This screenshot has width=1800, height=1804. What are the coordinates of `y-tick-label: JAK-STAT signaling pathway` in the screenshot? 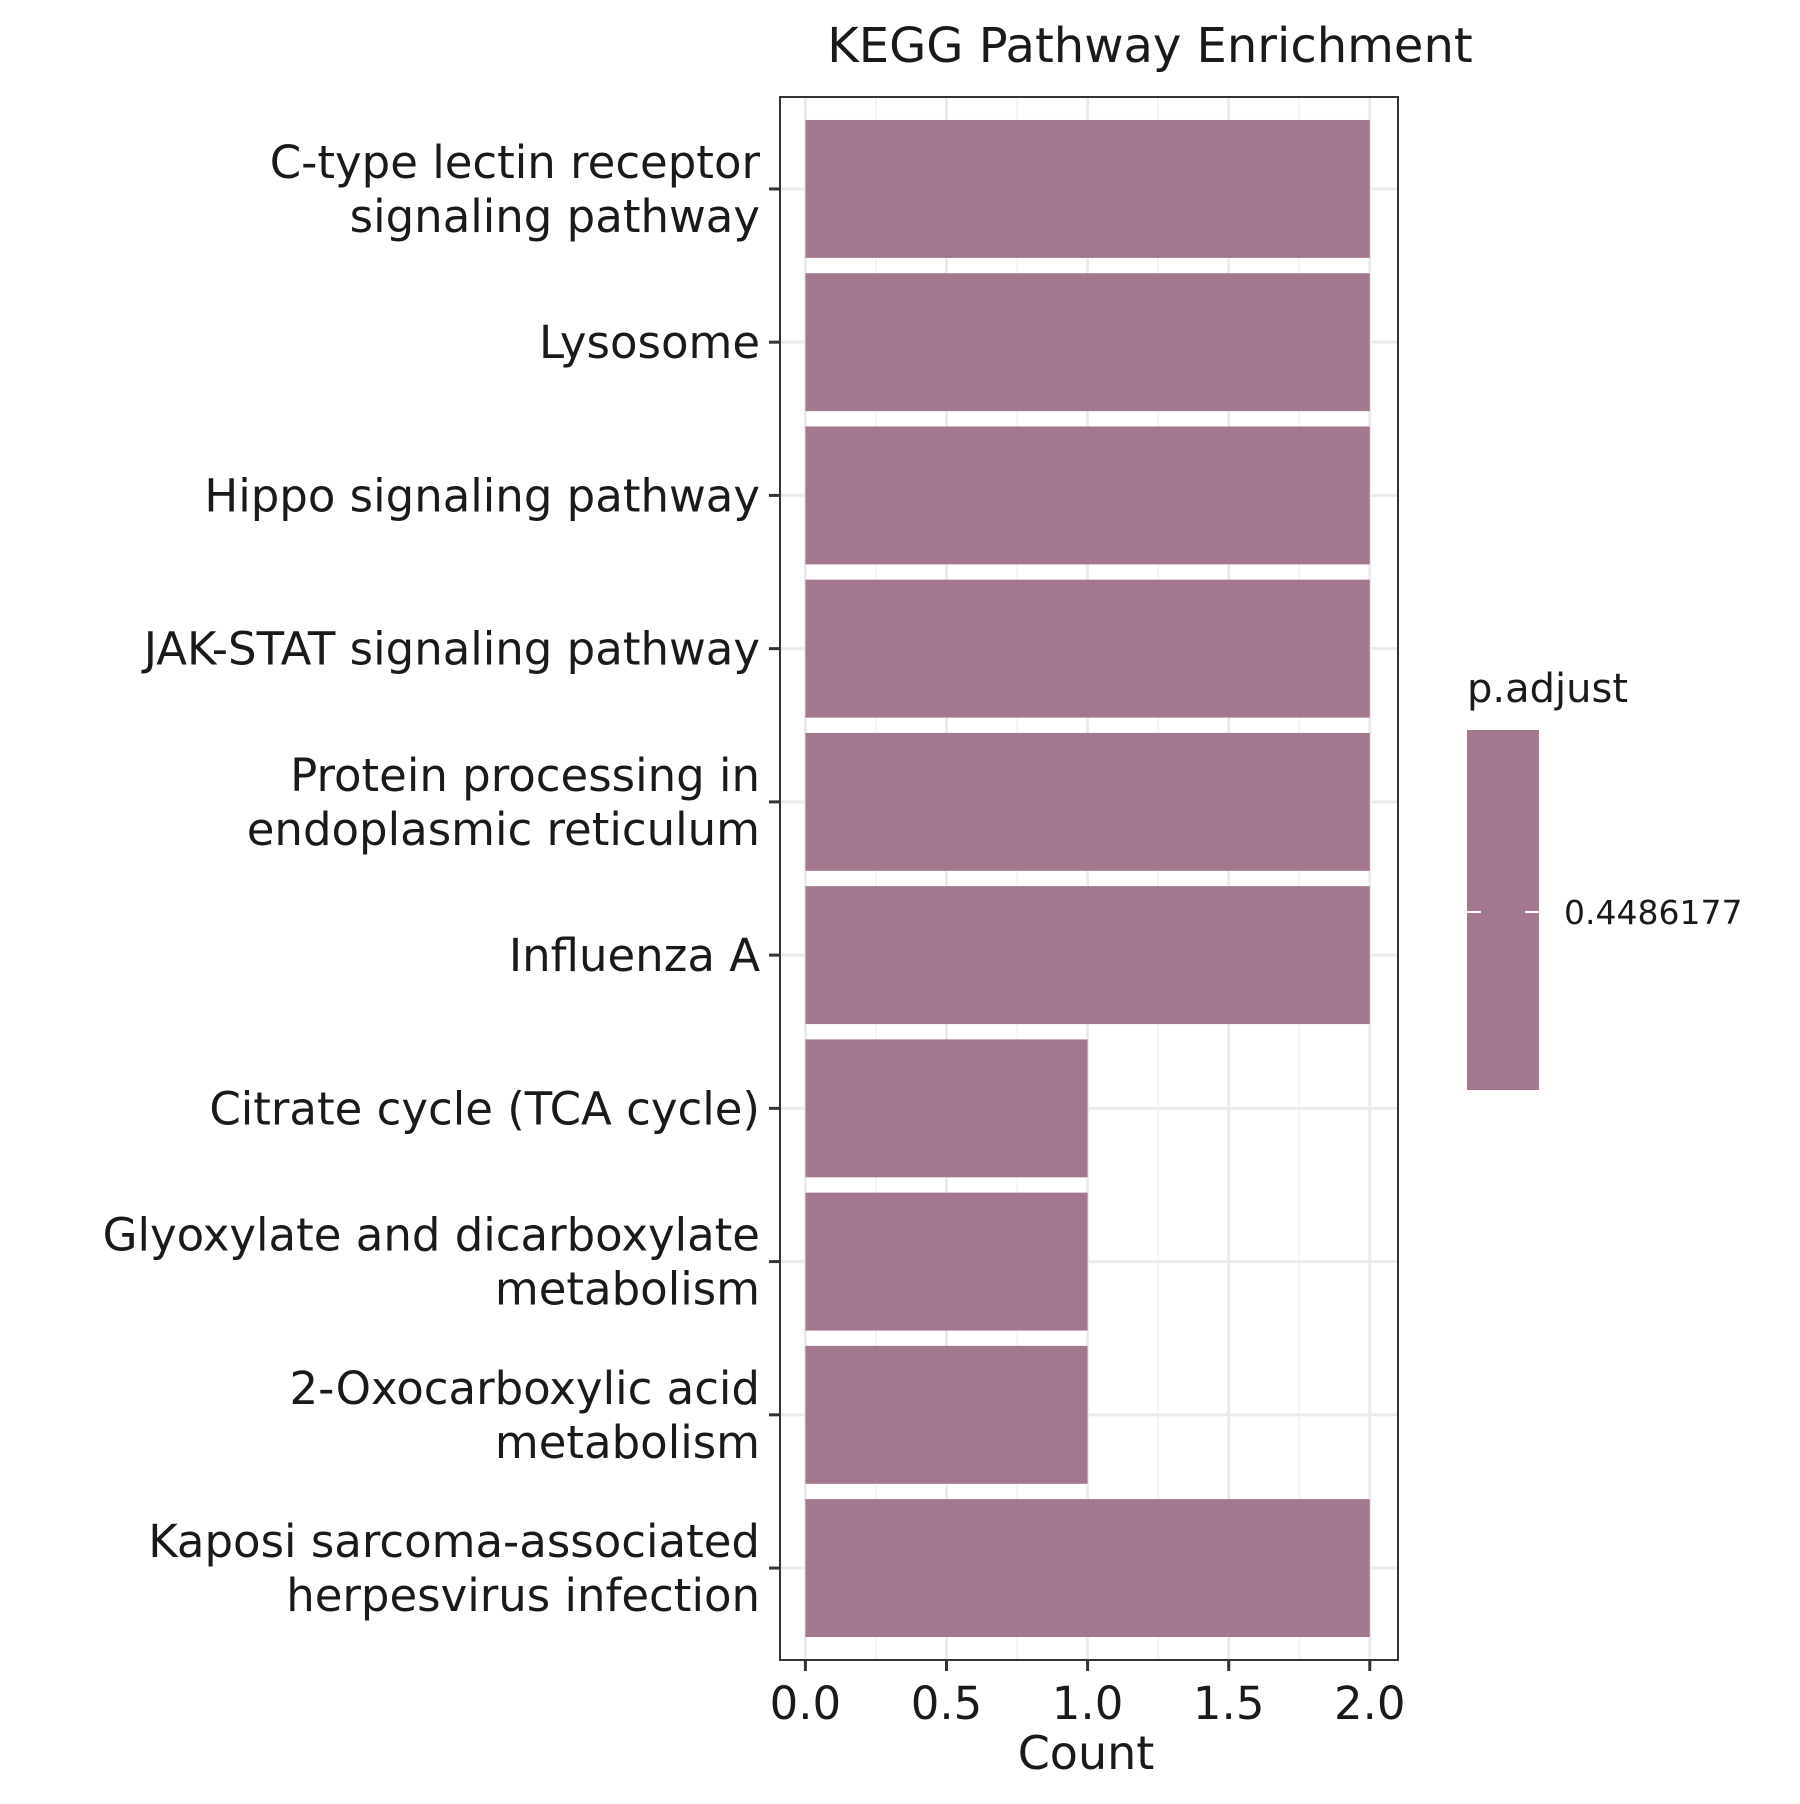 It's located at (450, 649).